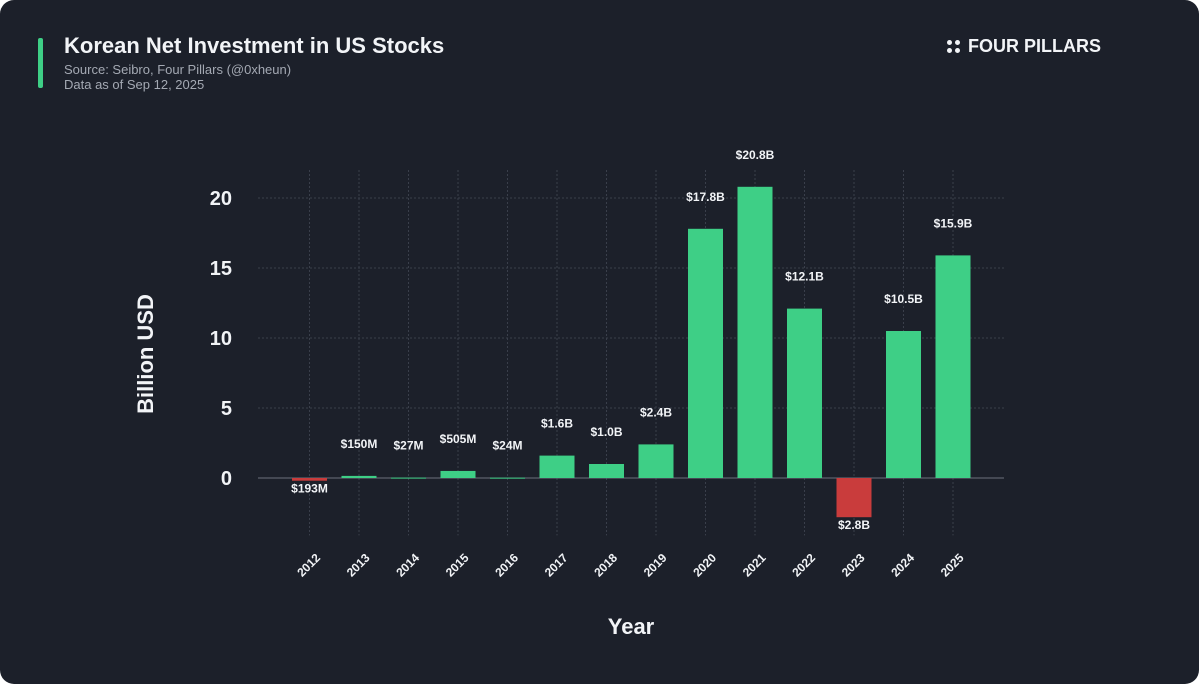 This screenshot has width=1199, height=684. I want to click on data-label-2025: $15.9B, so click(953, 223).